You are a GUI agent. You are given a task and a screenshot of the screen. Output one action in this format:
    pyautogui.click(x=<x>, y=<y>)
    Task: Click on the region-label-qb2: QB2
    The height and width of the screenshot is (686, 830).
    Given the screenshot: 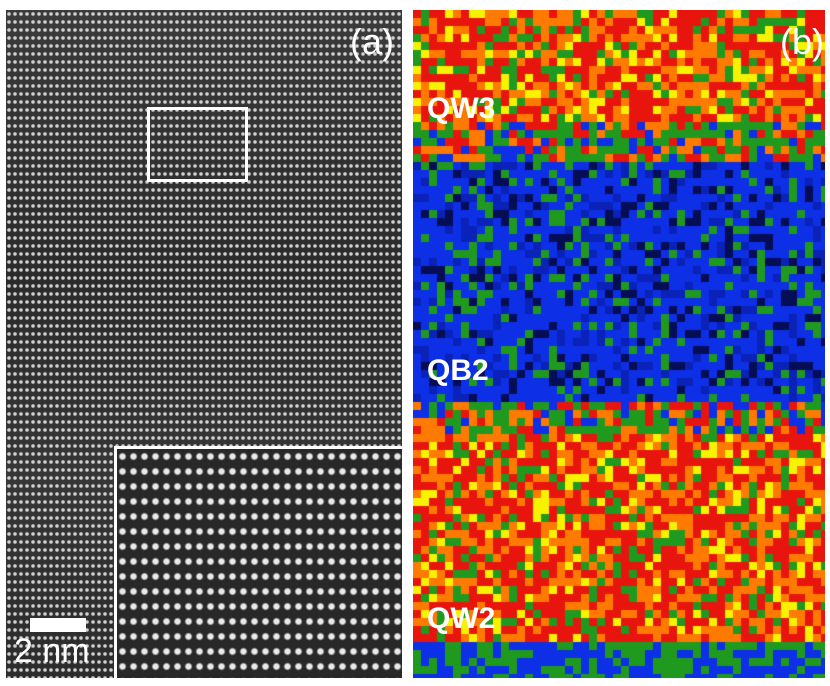 What is the action you would take?
    pyautogui.click(x=458, y=370)
    